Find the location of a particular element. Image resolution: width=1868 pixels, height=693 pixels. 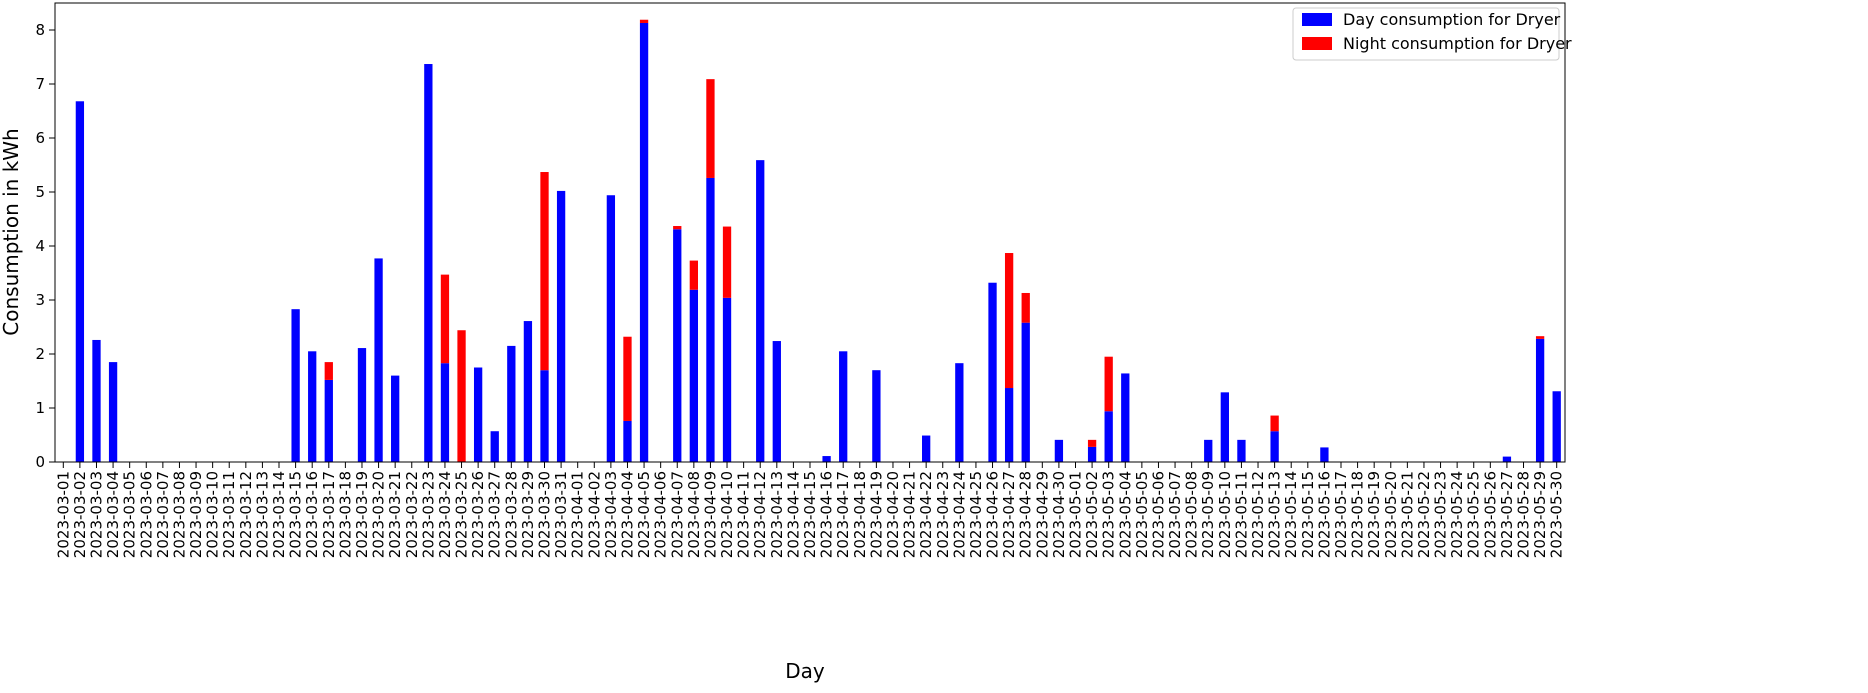

x-tick-label-2023-04-11: 2023-04-11 is located at coordinates (744, 514).